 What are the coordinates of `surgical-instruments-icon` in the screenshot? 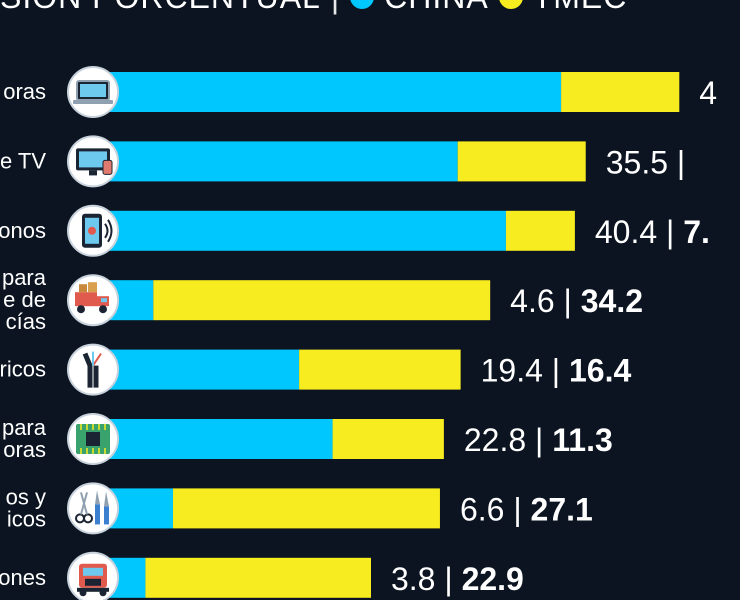 It's located at (93, 508).